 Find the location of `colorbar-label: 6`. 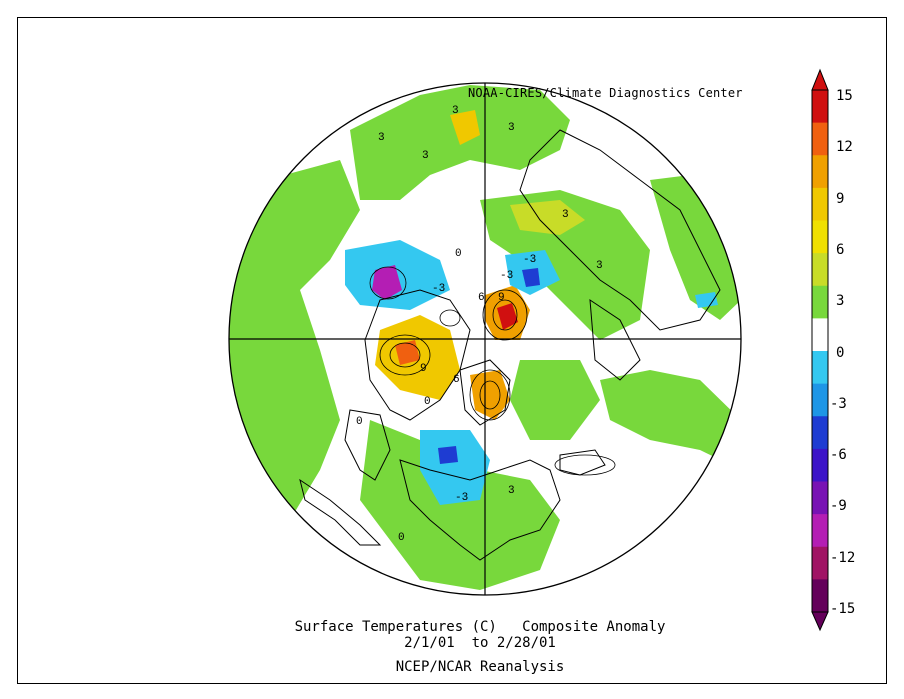

colorbar-label: 6 is located at coordinates (840, 249).